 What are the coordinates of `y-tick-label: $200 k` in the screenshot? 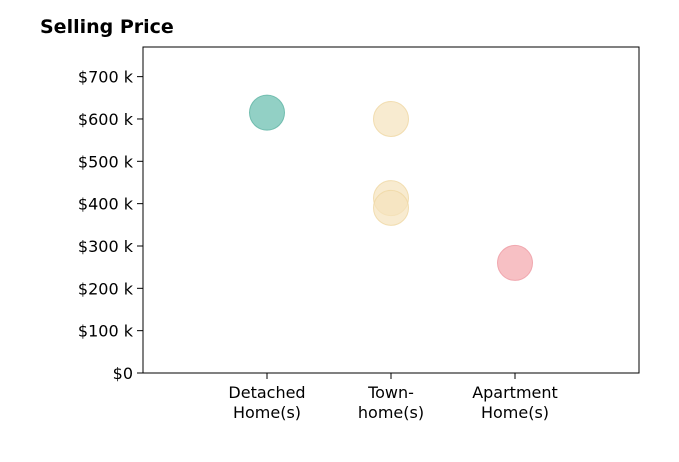 It's located at (106, 288).